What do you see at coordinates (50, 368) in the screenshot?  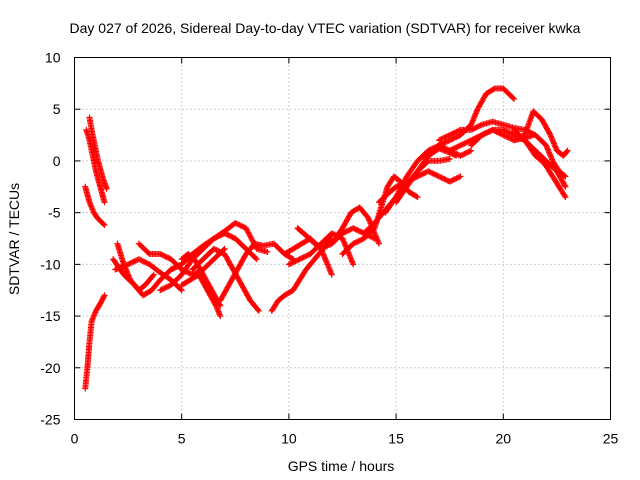 I see `y-tick-label: -20` at bounding box center [50, 368].